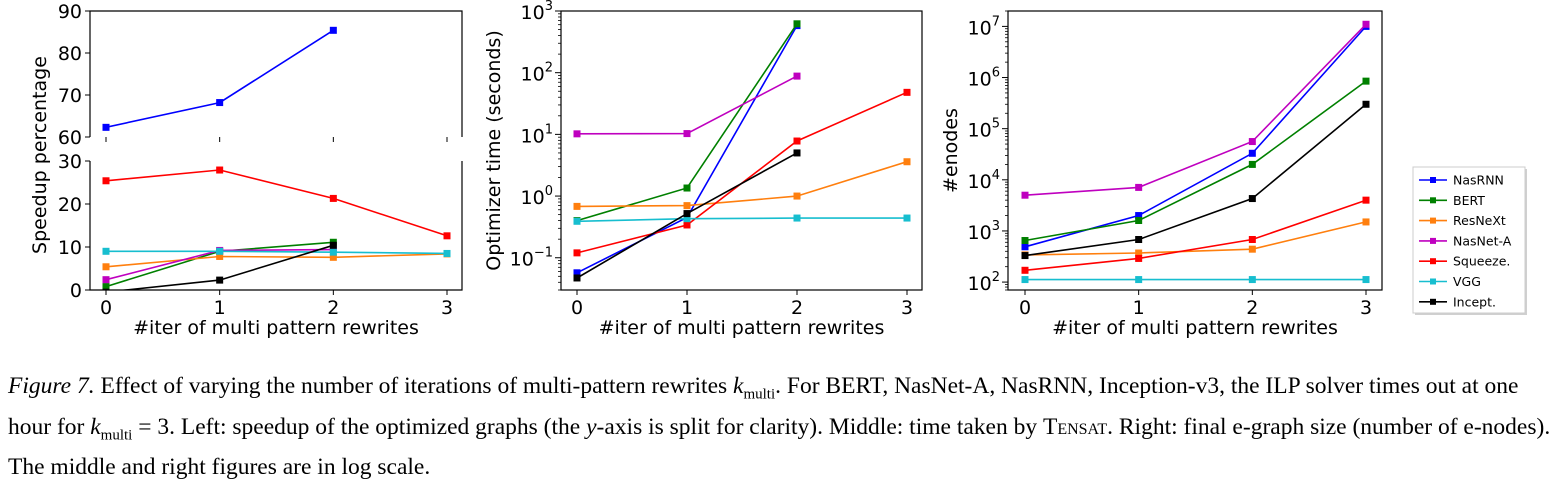 The width and height of the screenshot is (1566, 483). What do you see at coordinates (1479, 220) in the screenshot?
I see `legend-label-resnext: ResNeXt` at bounding box center [1479, 220].